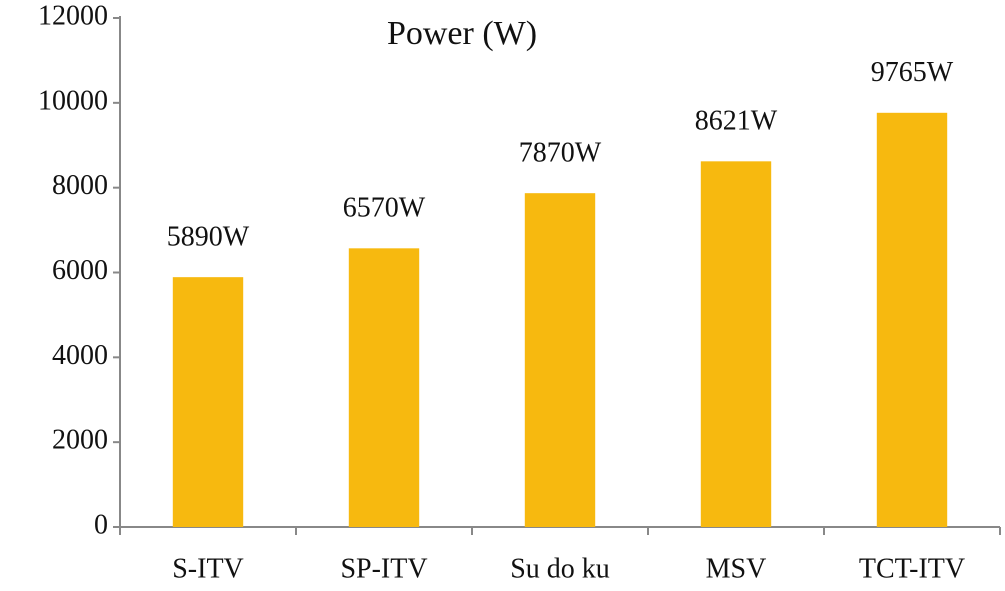 The image size is (1005, 591). Describe the element at coordinates (736, 121) in the screenshot. I see `data-label: 8621W` at that location.